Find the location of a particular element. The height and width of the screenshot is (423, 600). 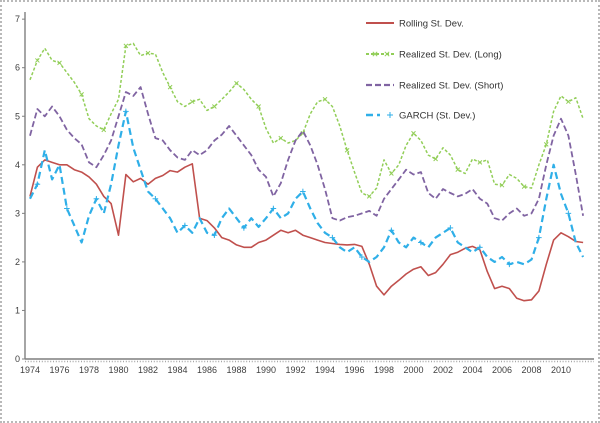

legend-item-realized-st-dev-long: Realized St. Dev. (Long) is located at coordinates (434, 55).